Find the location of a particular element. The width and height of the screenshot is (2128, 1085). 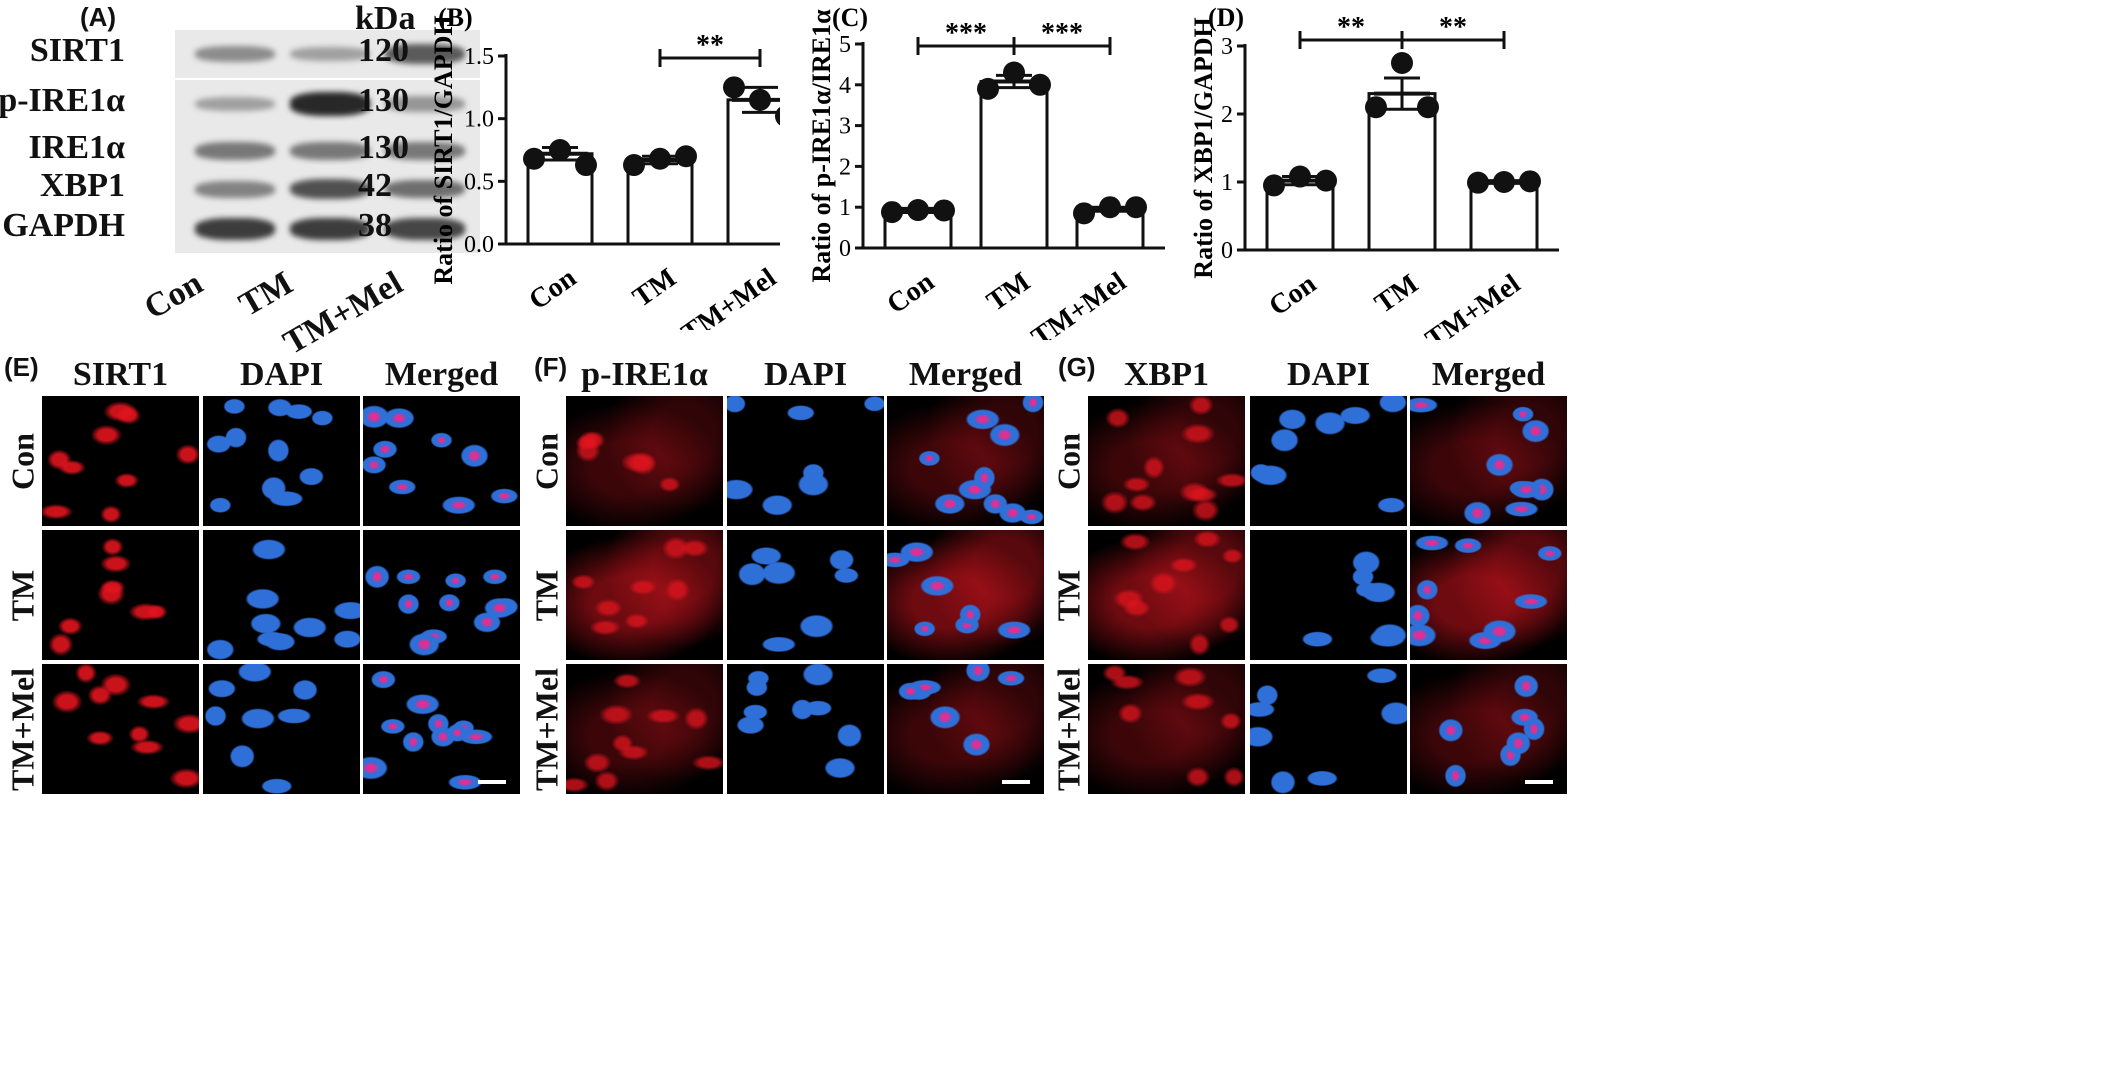

y-tick-label: 0.5 is located at coordinates (479, 182).